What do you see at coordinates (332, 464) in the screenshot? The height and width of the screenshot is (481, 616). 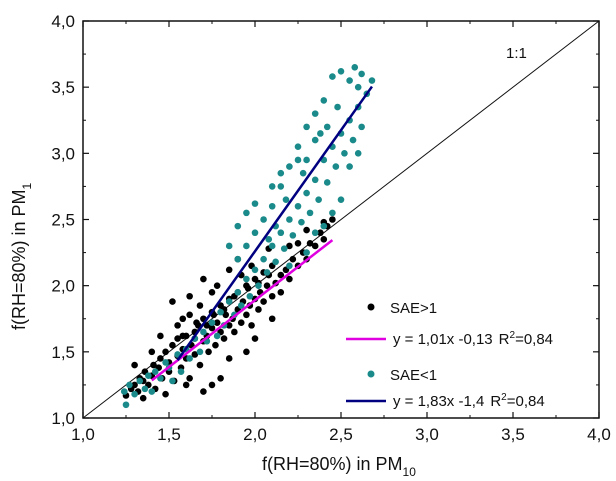 I see `x-axis-title-main: f(RH=80%) in PM` at bounding box center [332, 464].